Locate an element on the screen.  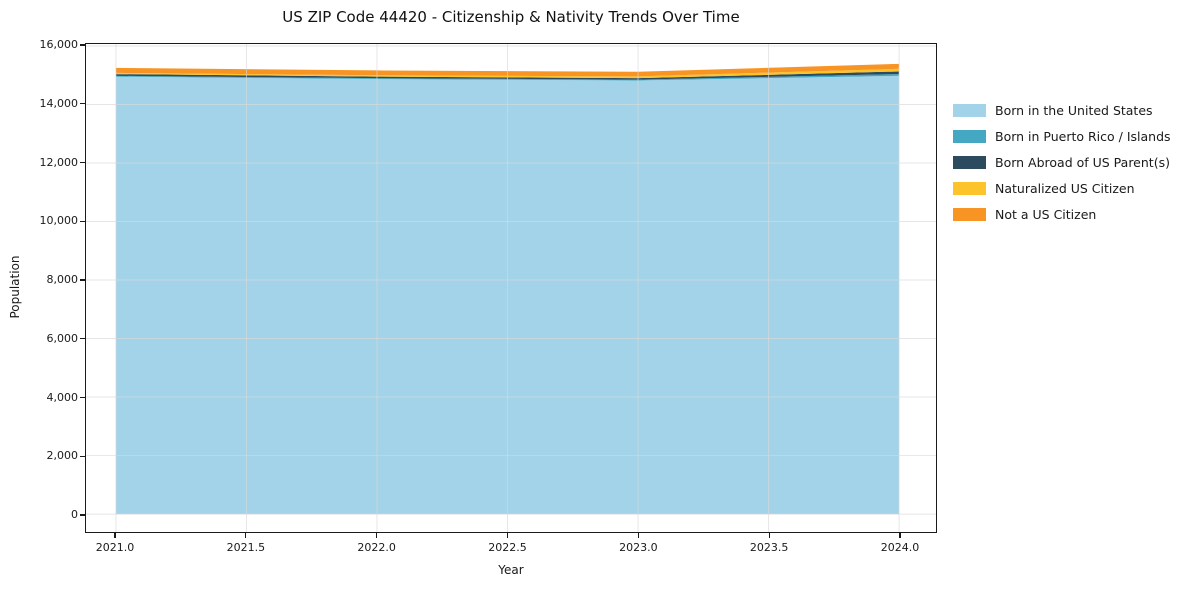
legend-item: Born Abroad of US Parent(s) is located at coordinates (1062, 162).